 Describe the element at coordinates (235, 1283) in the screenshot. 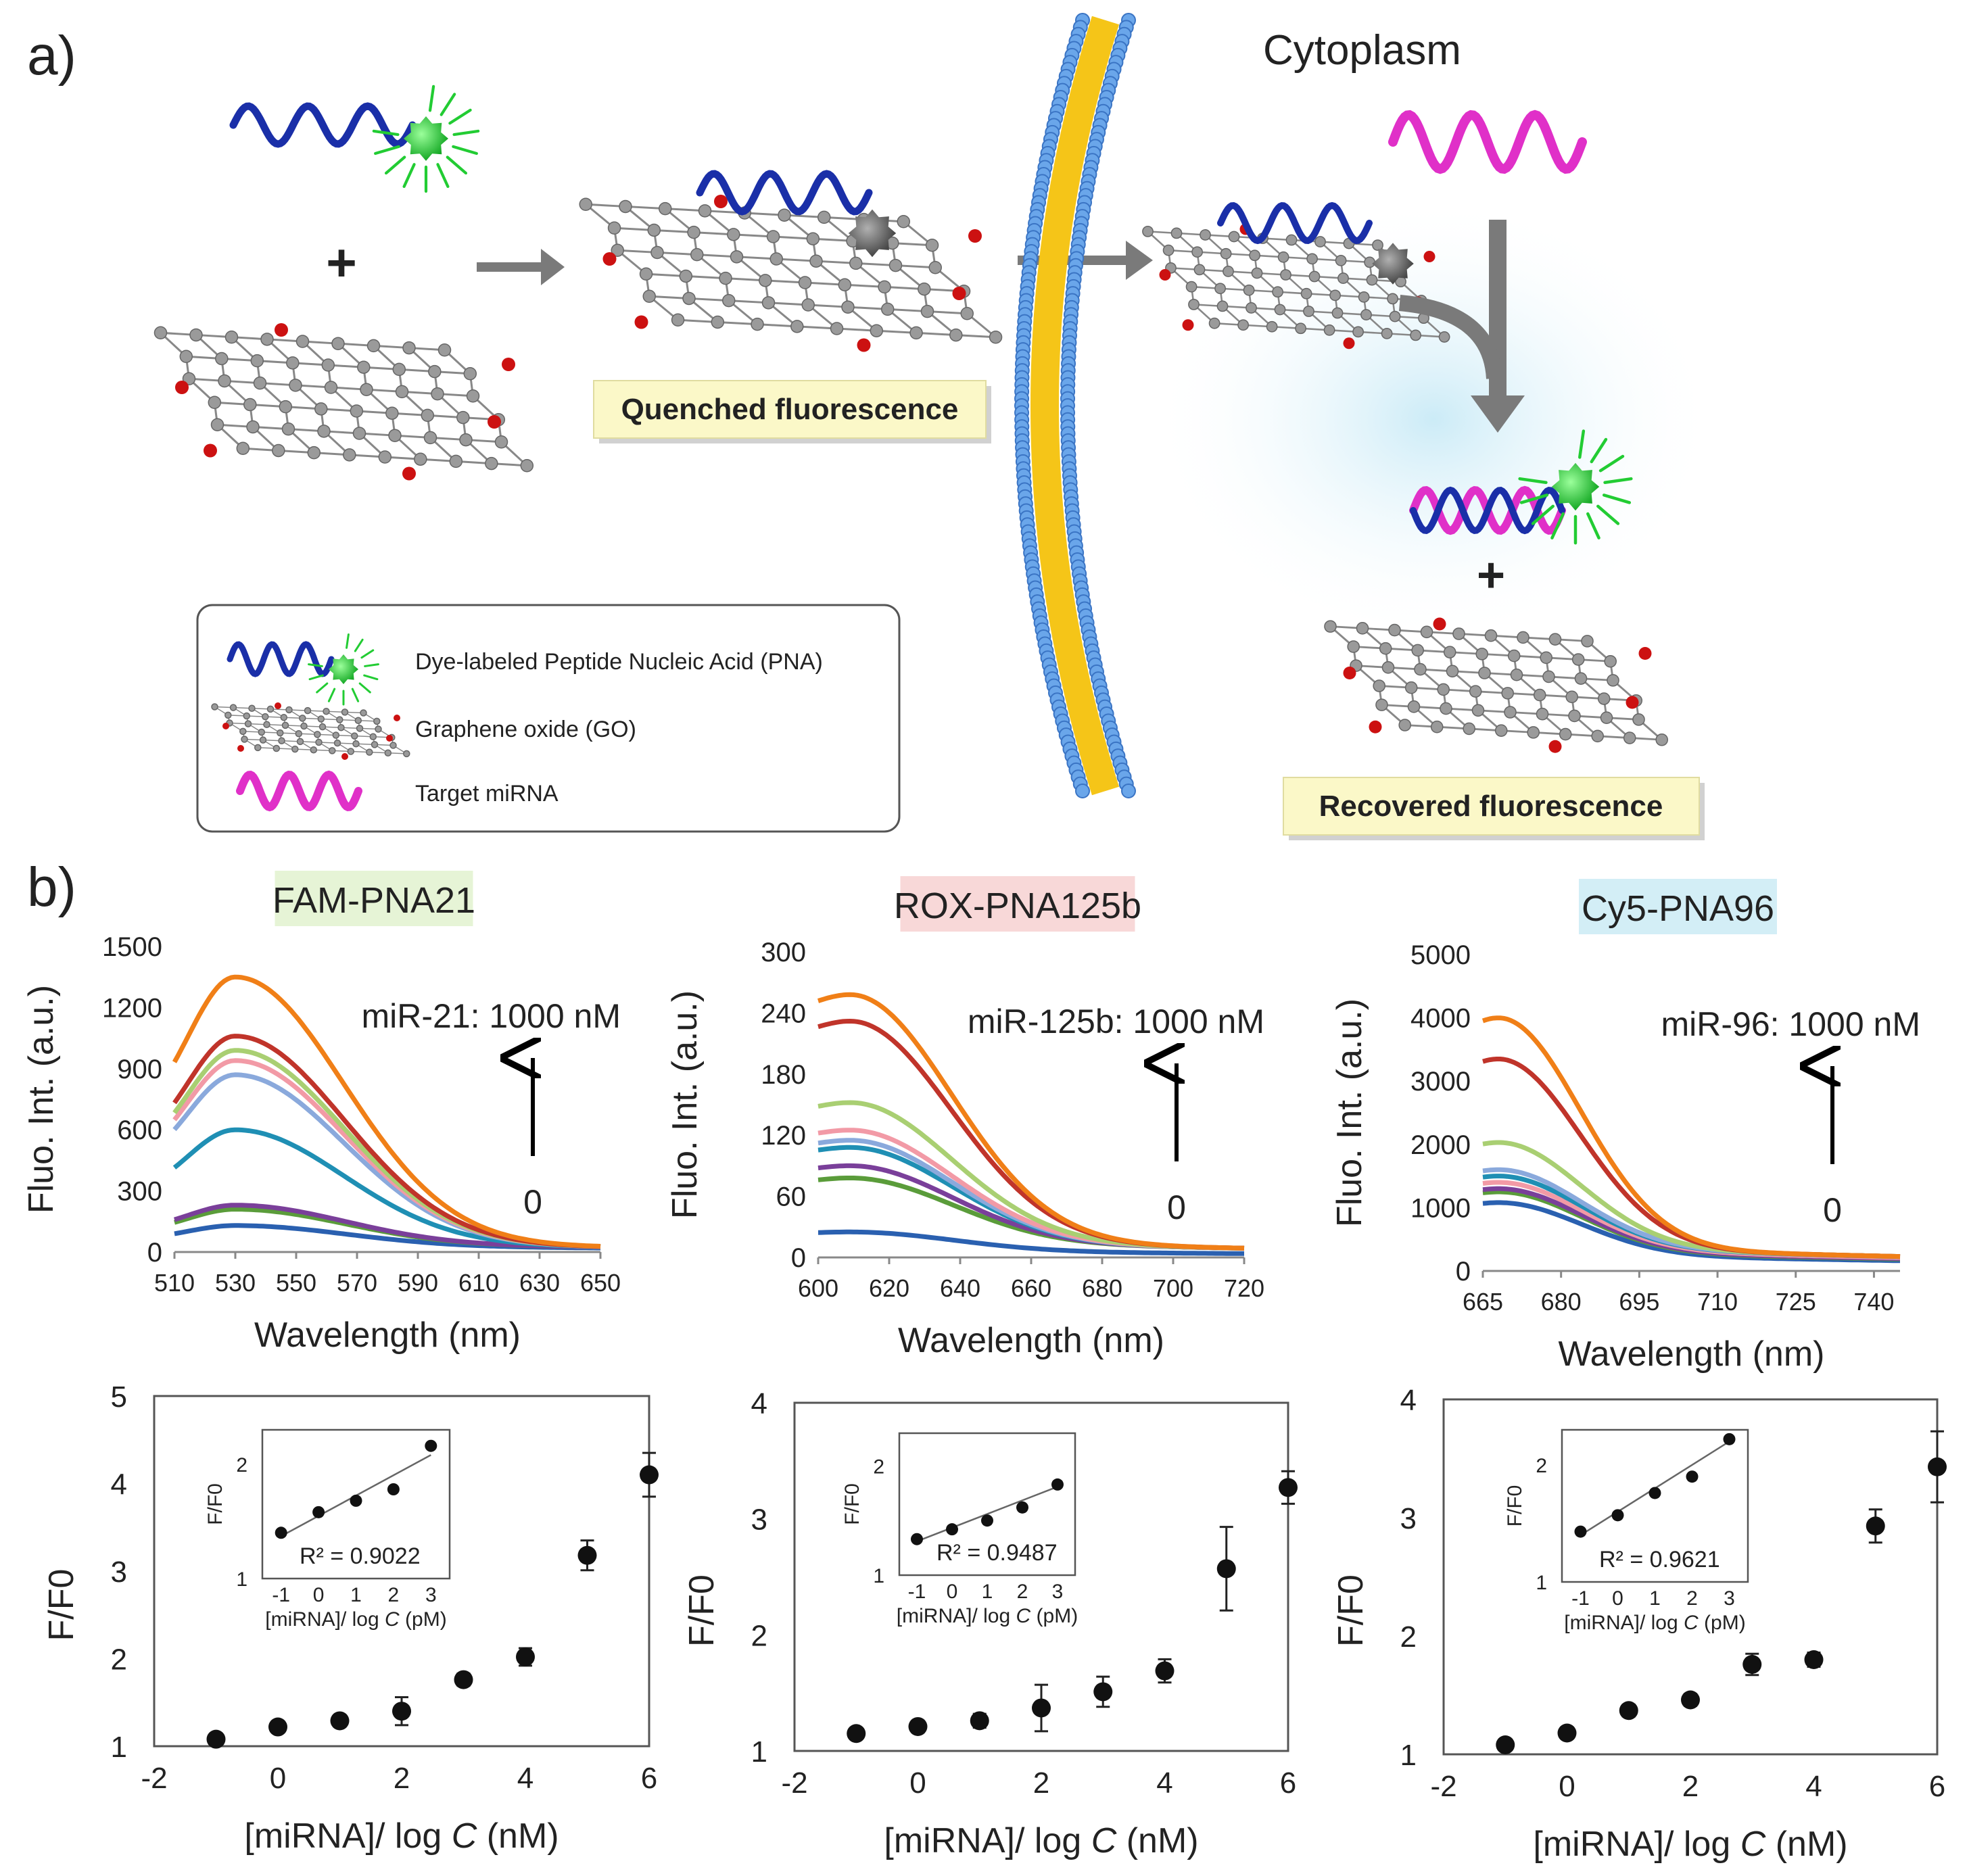

I see `x-tick-label: 530` at that location.